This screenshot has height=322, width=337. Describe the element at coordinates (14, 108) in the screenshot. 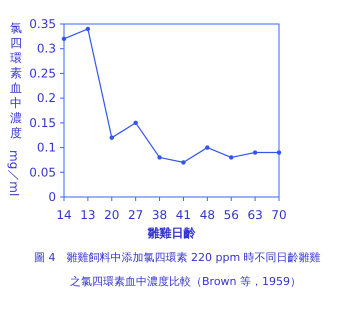

I see `y-axis-title: 氯四環素血中濃度 mg／ml` at that location.